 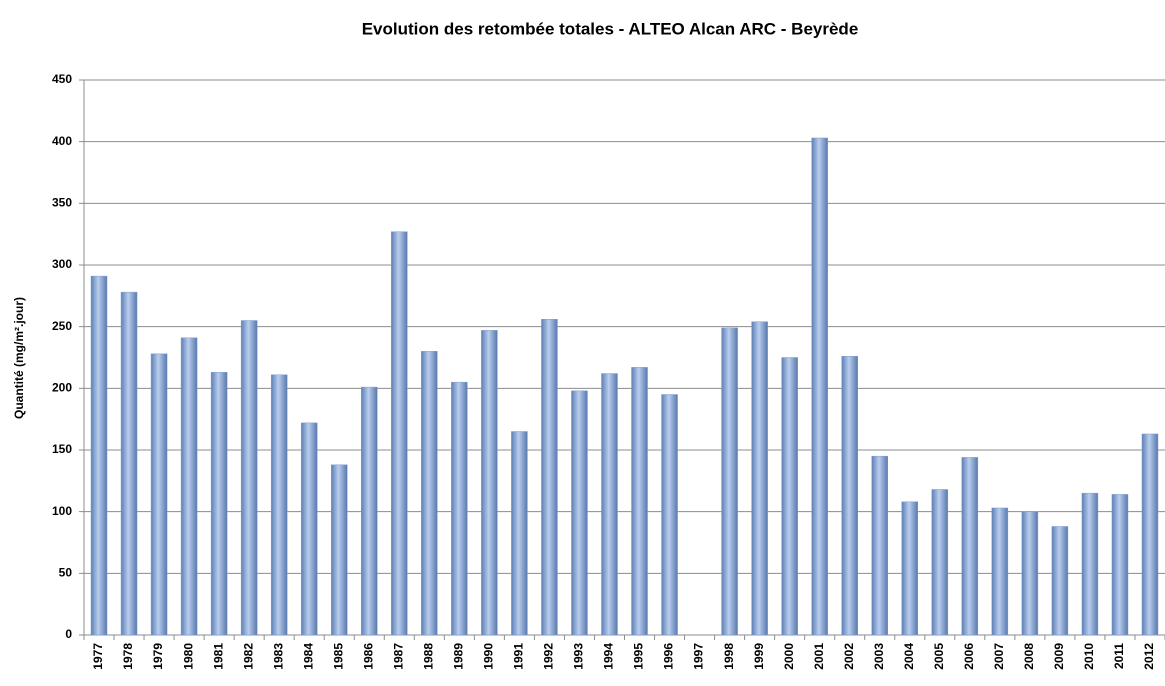 I want to click on y-axis-label: Quantité (mg/m².jour), so click(x=19, y=358).